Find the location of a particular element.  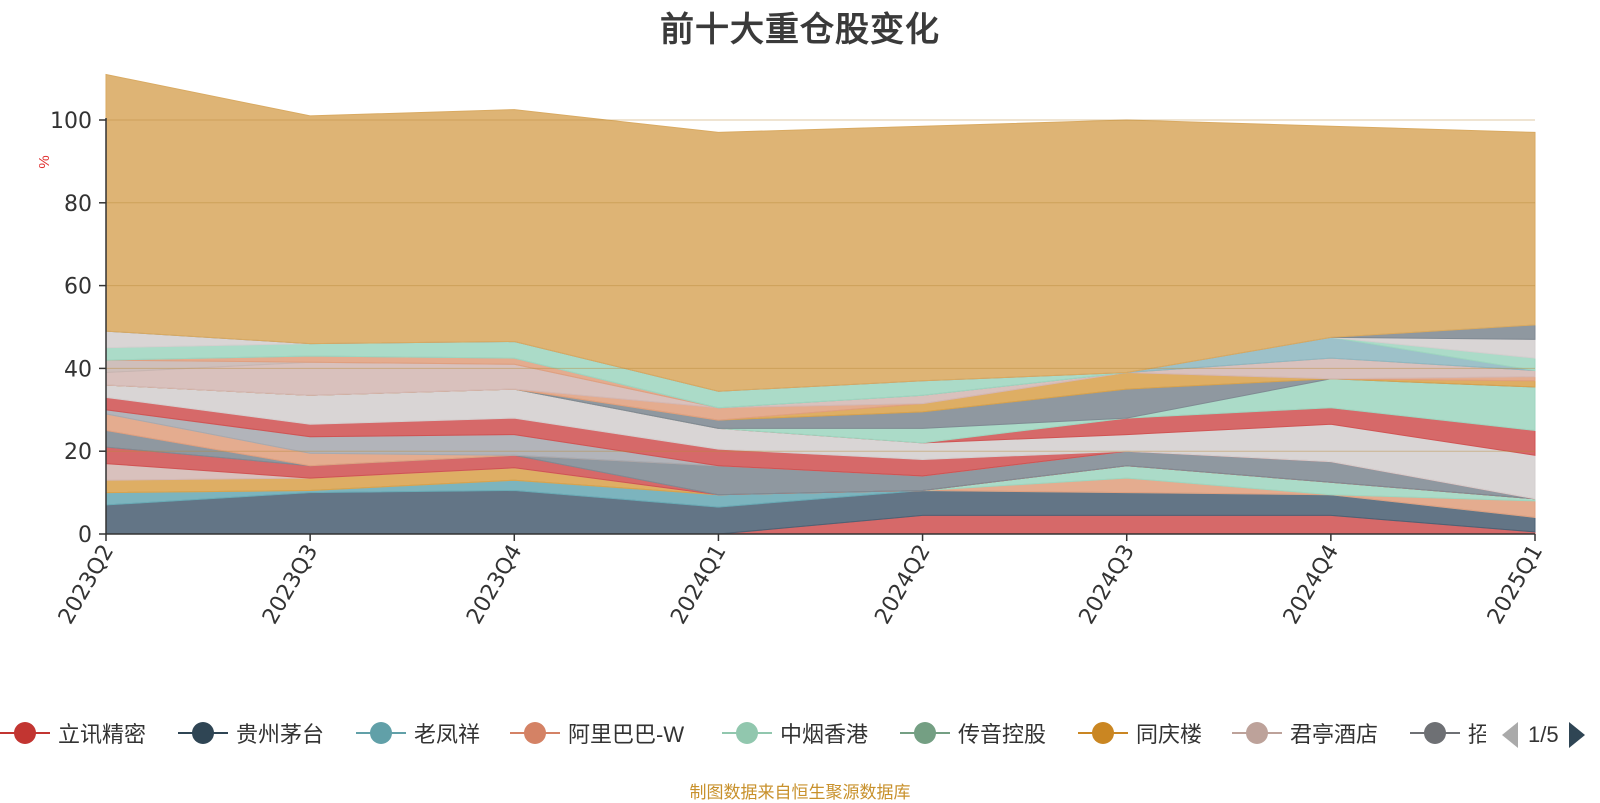

next-page-icon is located at coordinates (1577, 735).